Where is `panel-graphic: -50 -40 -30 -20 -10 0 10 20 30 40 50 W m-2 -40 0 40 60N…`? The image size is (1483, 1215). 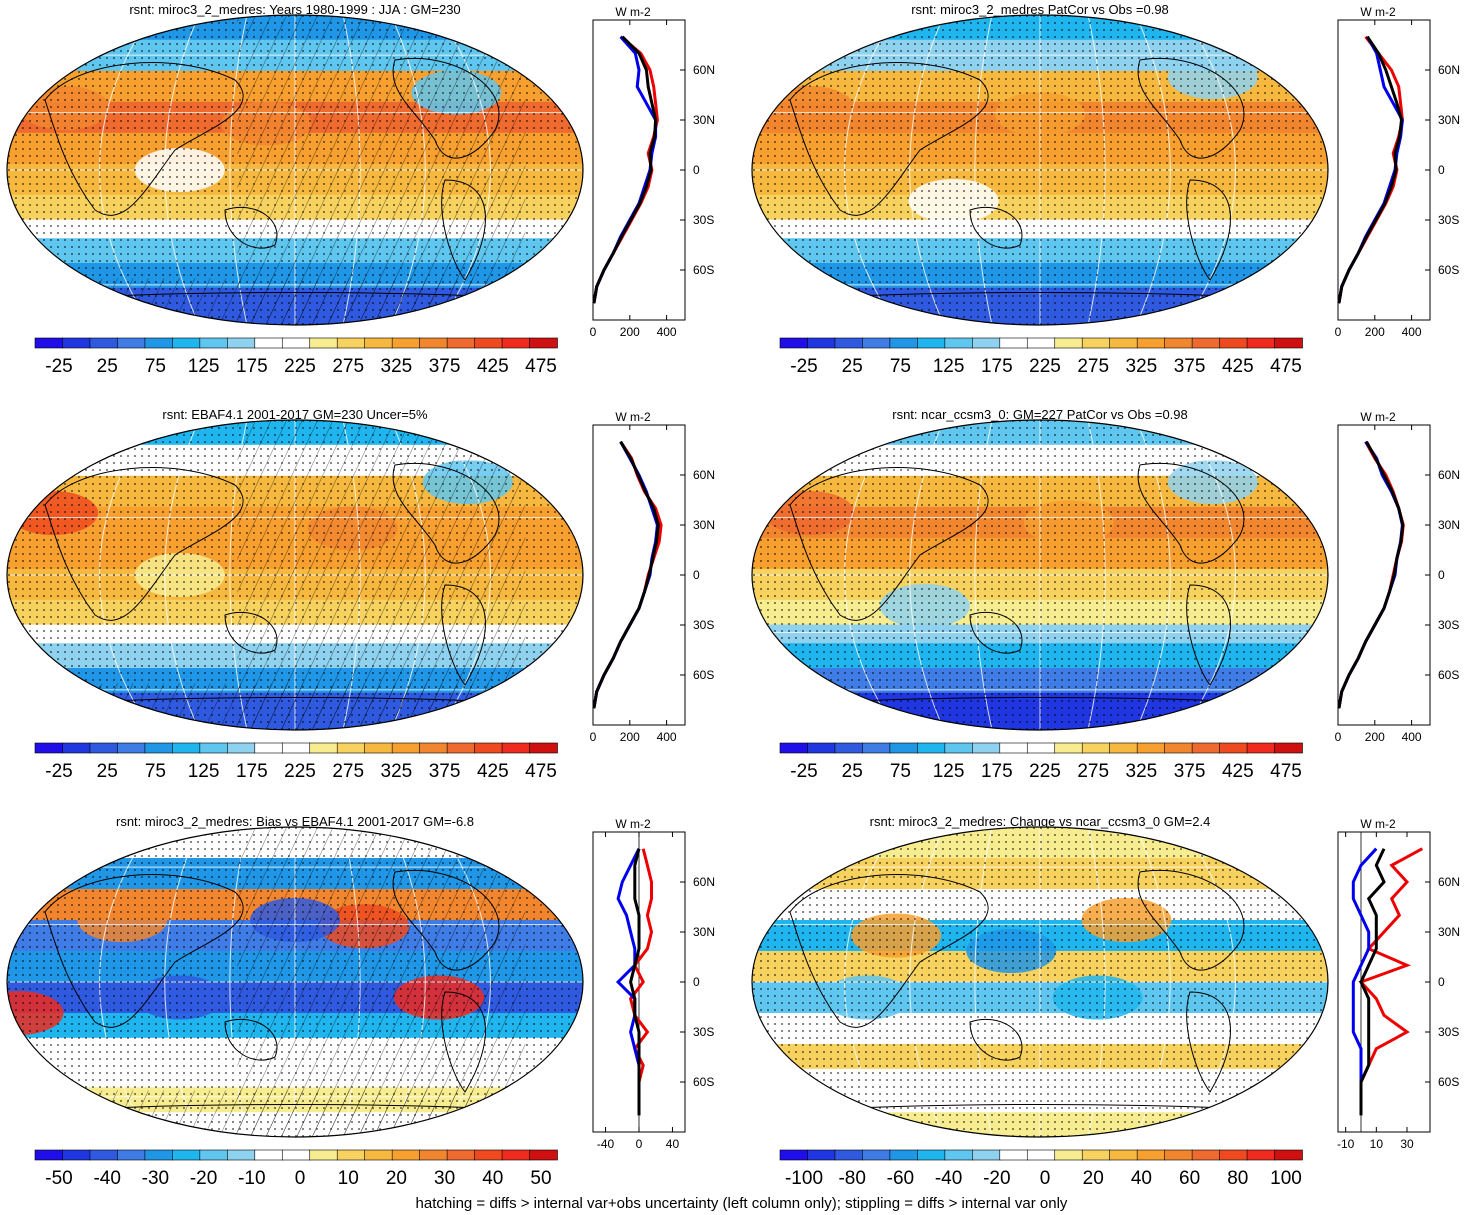 panel-graphic: -50 -40 -30 -20 -10 0 10 20 30 40 50 W m-2 -40 0 40 60N… is located at coordinates (360, 1003).